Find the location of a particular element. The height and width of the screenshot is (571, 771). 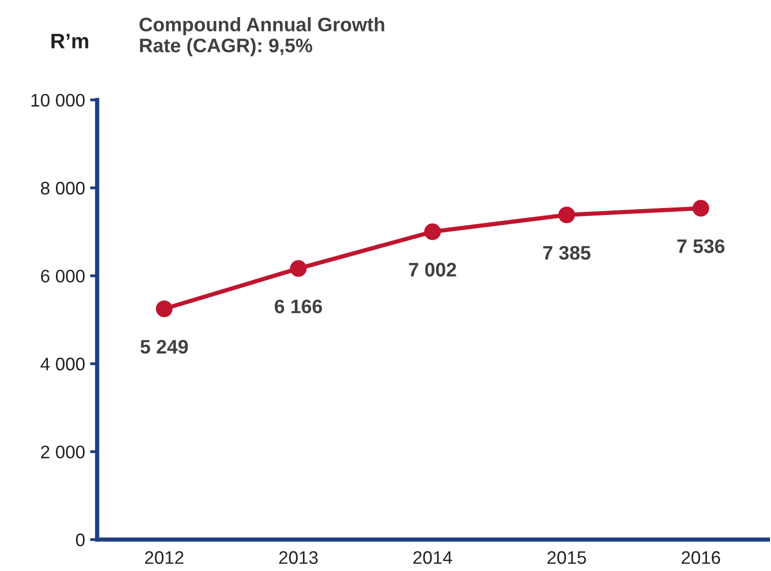

x-tick-label: 2015 is located at coordinates (567, 557).